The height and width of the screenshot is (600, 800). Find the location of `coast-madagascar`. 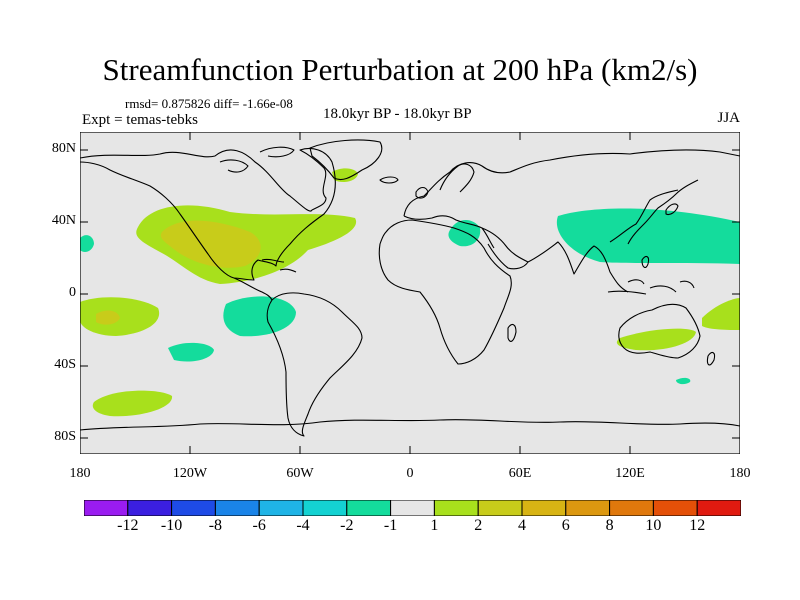

coast-madagascar is located at coordinates (512, 332).